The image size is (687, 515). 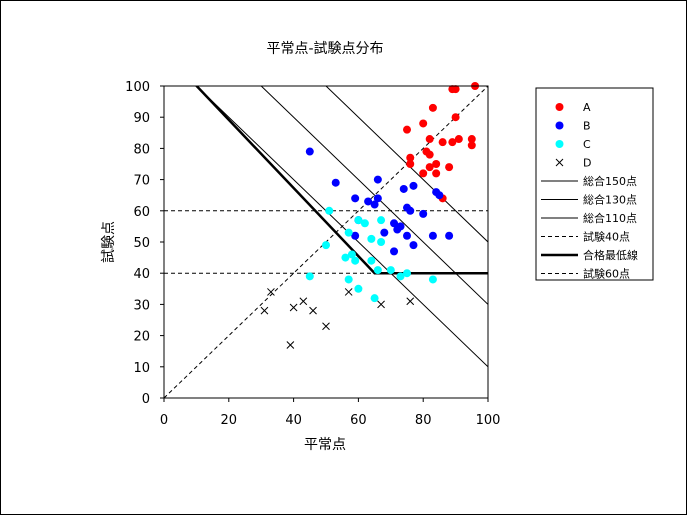 What do you see at coordinates (141, 181) in the screenshot?
I see `y-tick-label: 70` at bounding box center [141, 181].